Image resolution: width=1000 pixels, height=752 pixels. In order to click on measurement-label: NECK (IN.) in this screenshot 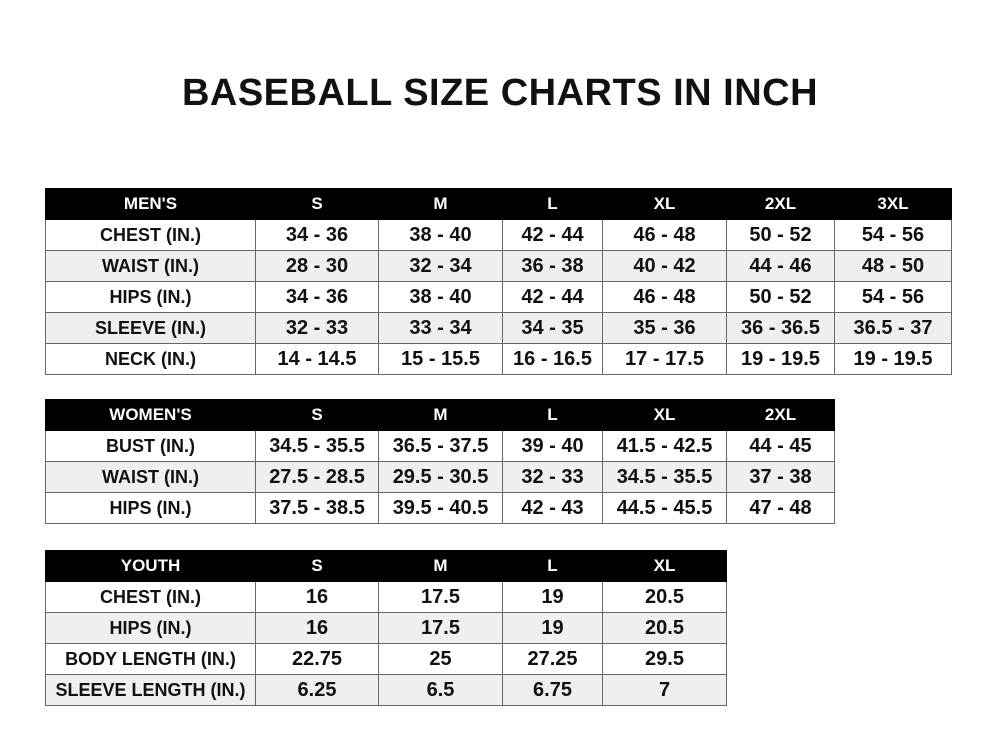, I will do `click(150, 359)`.